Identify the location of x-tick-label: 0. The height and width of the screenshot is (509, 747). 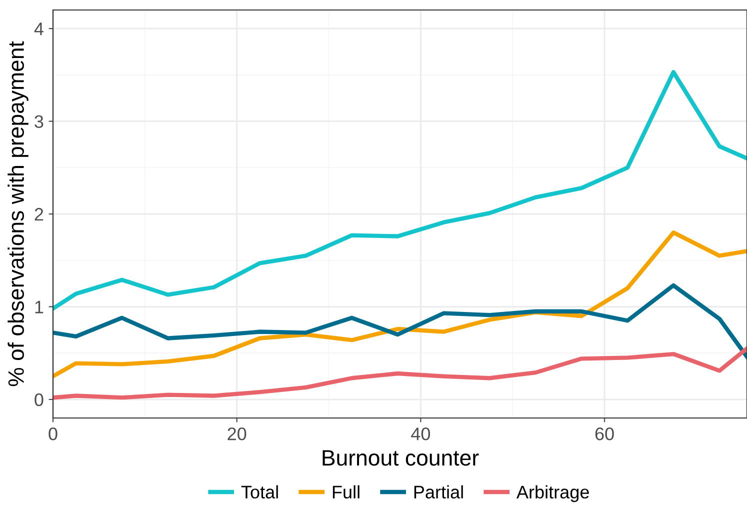
(53, 434).